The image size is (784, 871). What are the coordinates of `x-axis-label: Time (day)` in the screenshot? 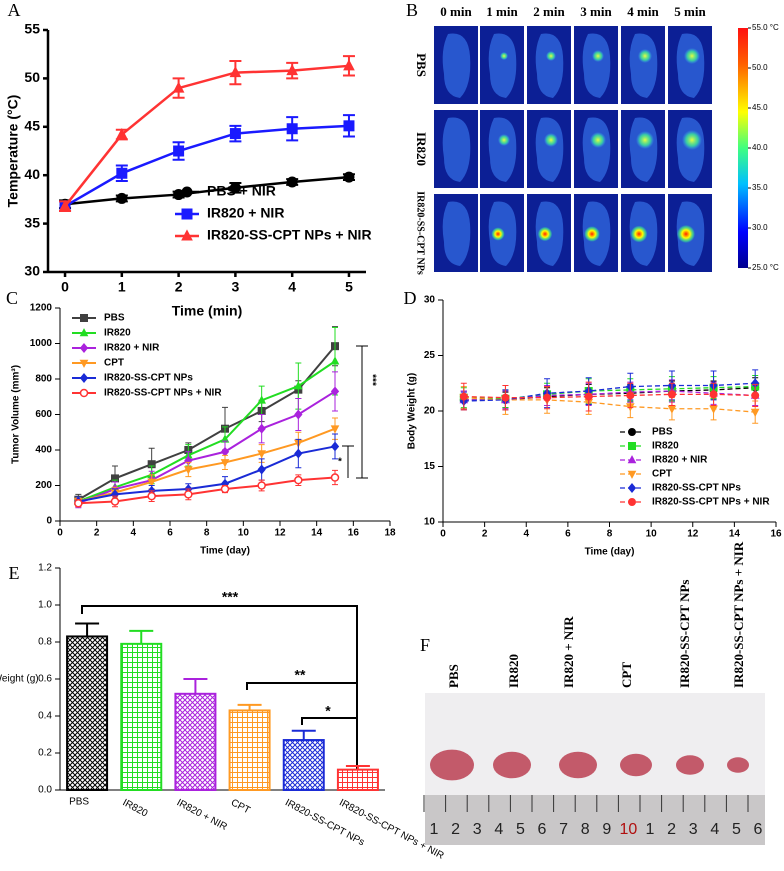 It's located at (610, 552).